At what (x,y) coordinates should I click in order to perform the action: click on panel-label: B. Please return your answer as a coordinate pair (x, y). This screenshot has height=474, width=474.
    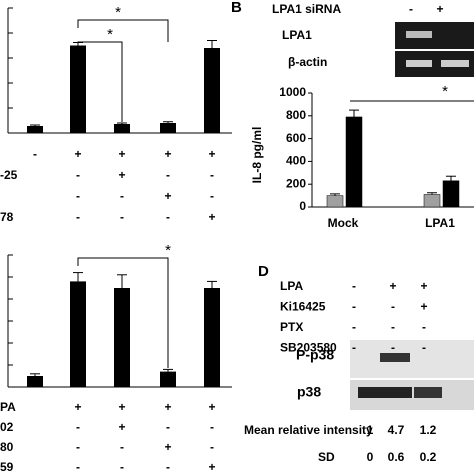
    Looking at the image, I should click on (236, 8).